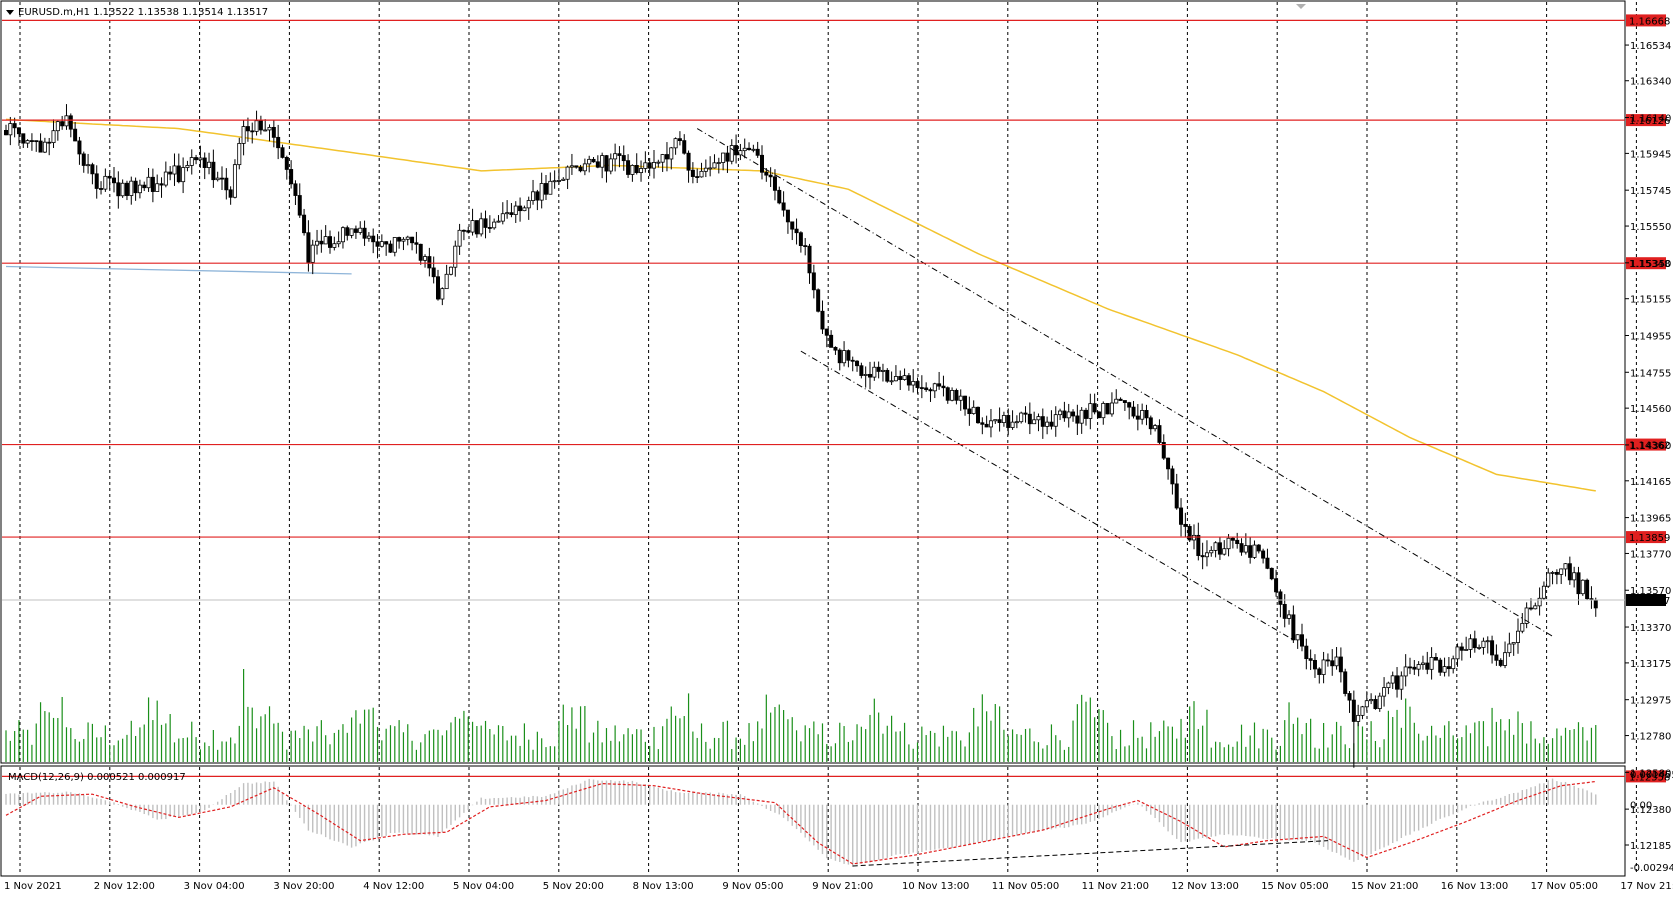 The width and height of the screenshot is (1673, 897). I want to click on blue-line, so click(178, 270).